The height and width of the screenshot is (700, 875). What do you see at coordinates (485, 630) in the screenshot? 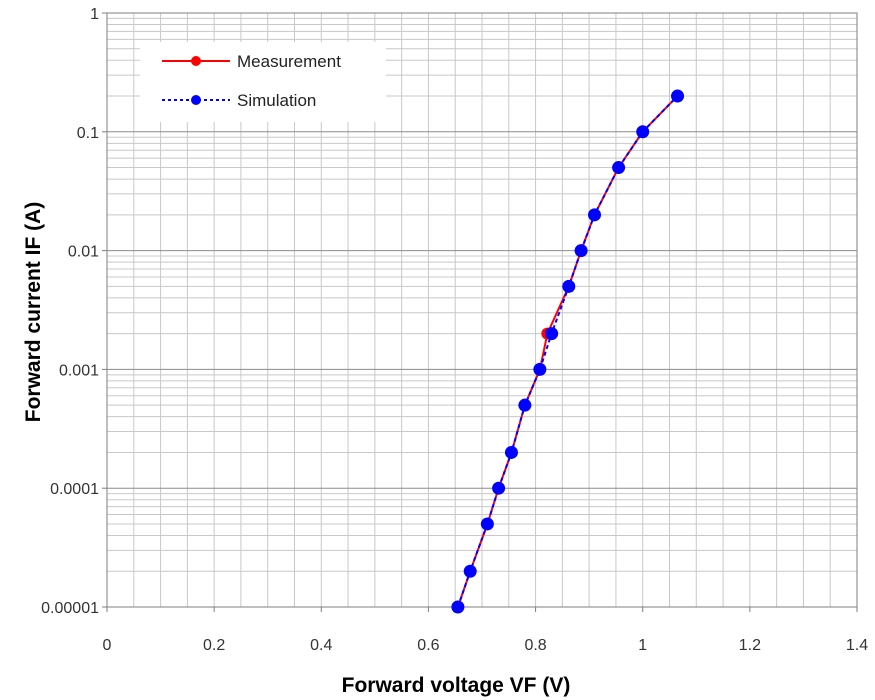
I see `x-axis-ticks: 0 0.2 0.4 0.6 0.8 1 1.2 1.4` at bounding box center [485, 630].